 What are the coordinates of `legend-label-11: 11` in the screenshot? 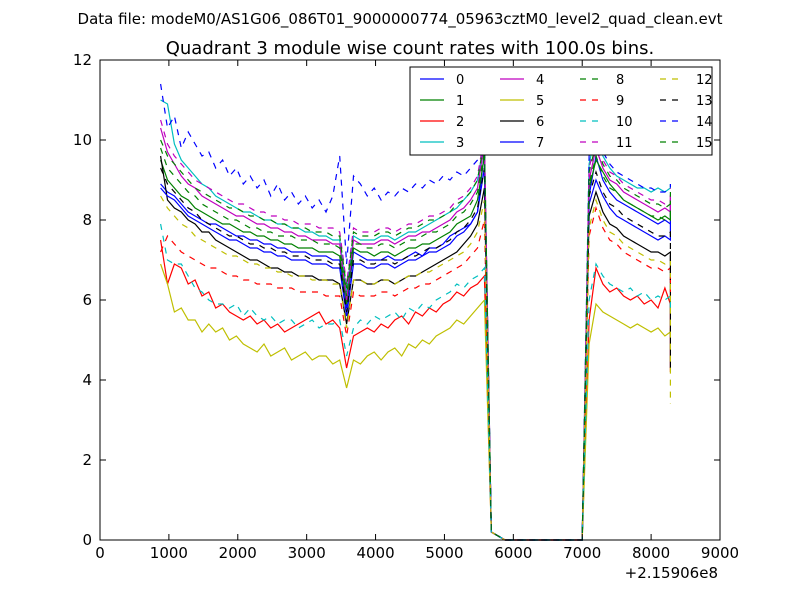 It's located at (624, 143).